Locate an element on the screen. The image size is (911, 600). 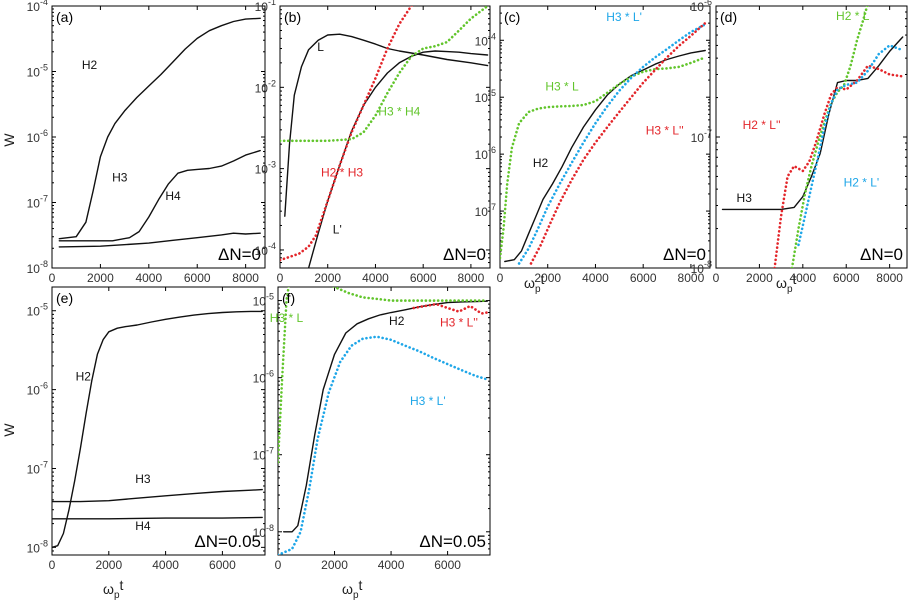
panel-c-ytick-label: 10⁻⁶ is located at coordinates (485, 153).